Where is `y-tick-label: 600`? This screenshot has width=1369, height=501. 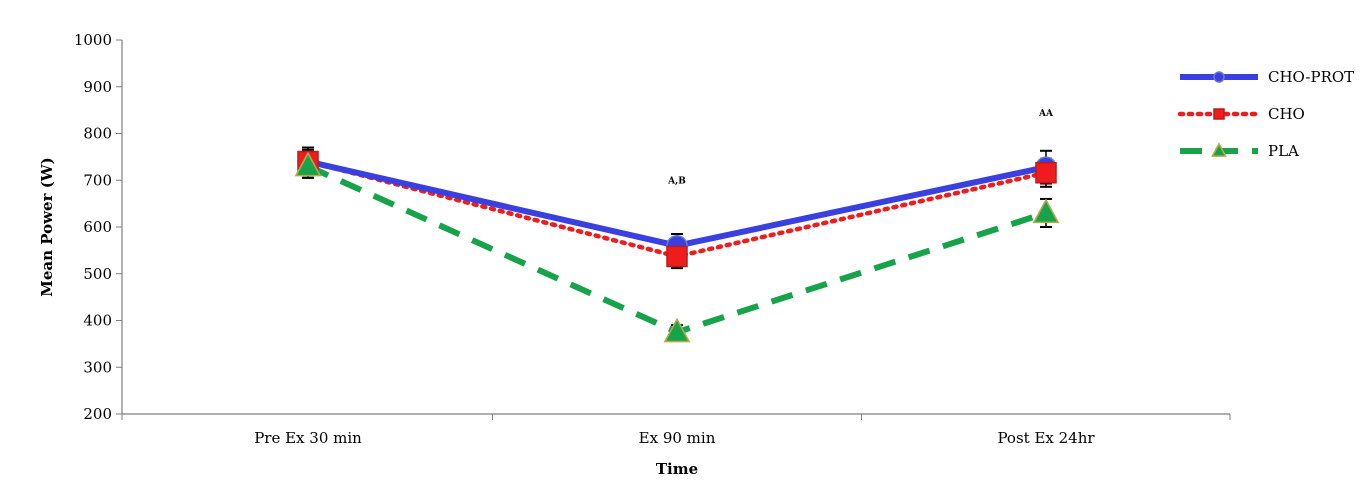
y-tick-label: 600 is located at coordinates (97, 227).